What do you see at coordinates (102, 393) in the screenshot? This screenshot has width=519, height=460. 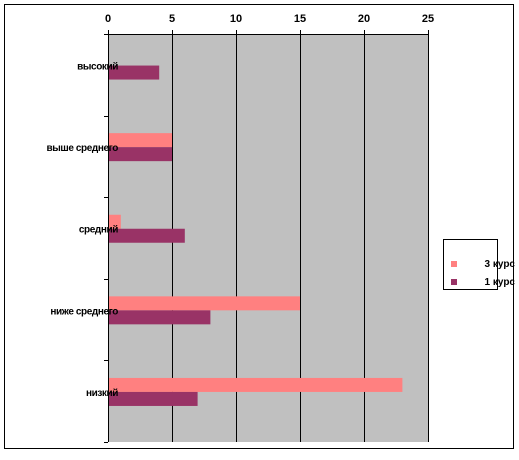 I see `category-label: низкий` at bounding box center [102, 393].